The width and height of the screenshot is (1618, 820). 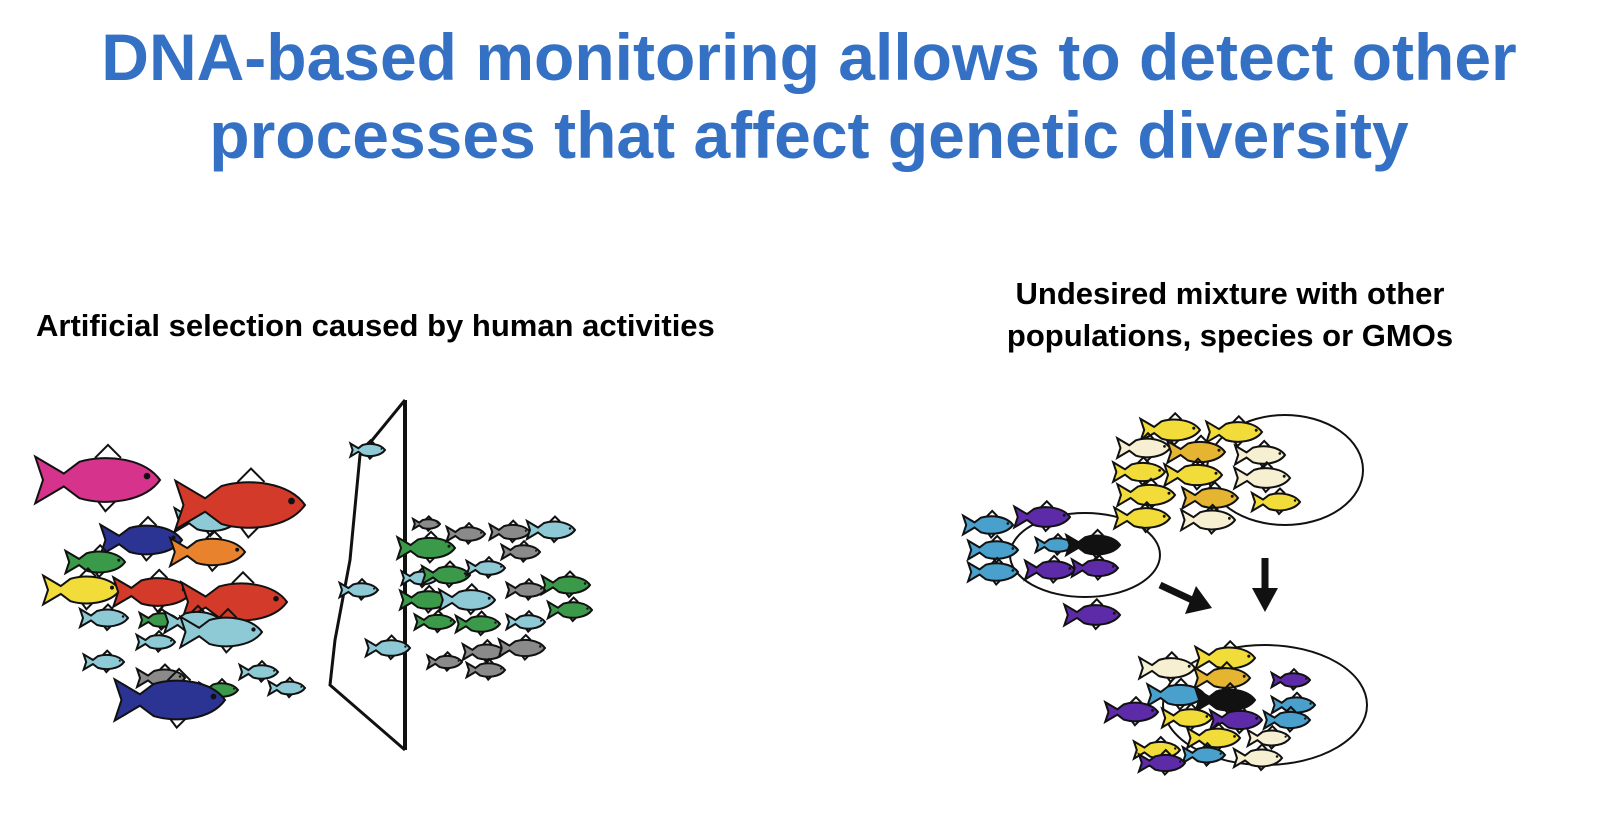 I want to click on mixture-caption-line-2: populations, species or GMOs, so click(x=1230, y=335).